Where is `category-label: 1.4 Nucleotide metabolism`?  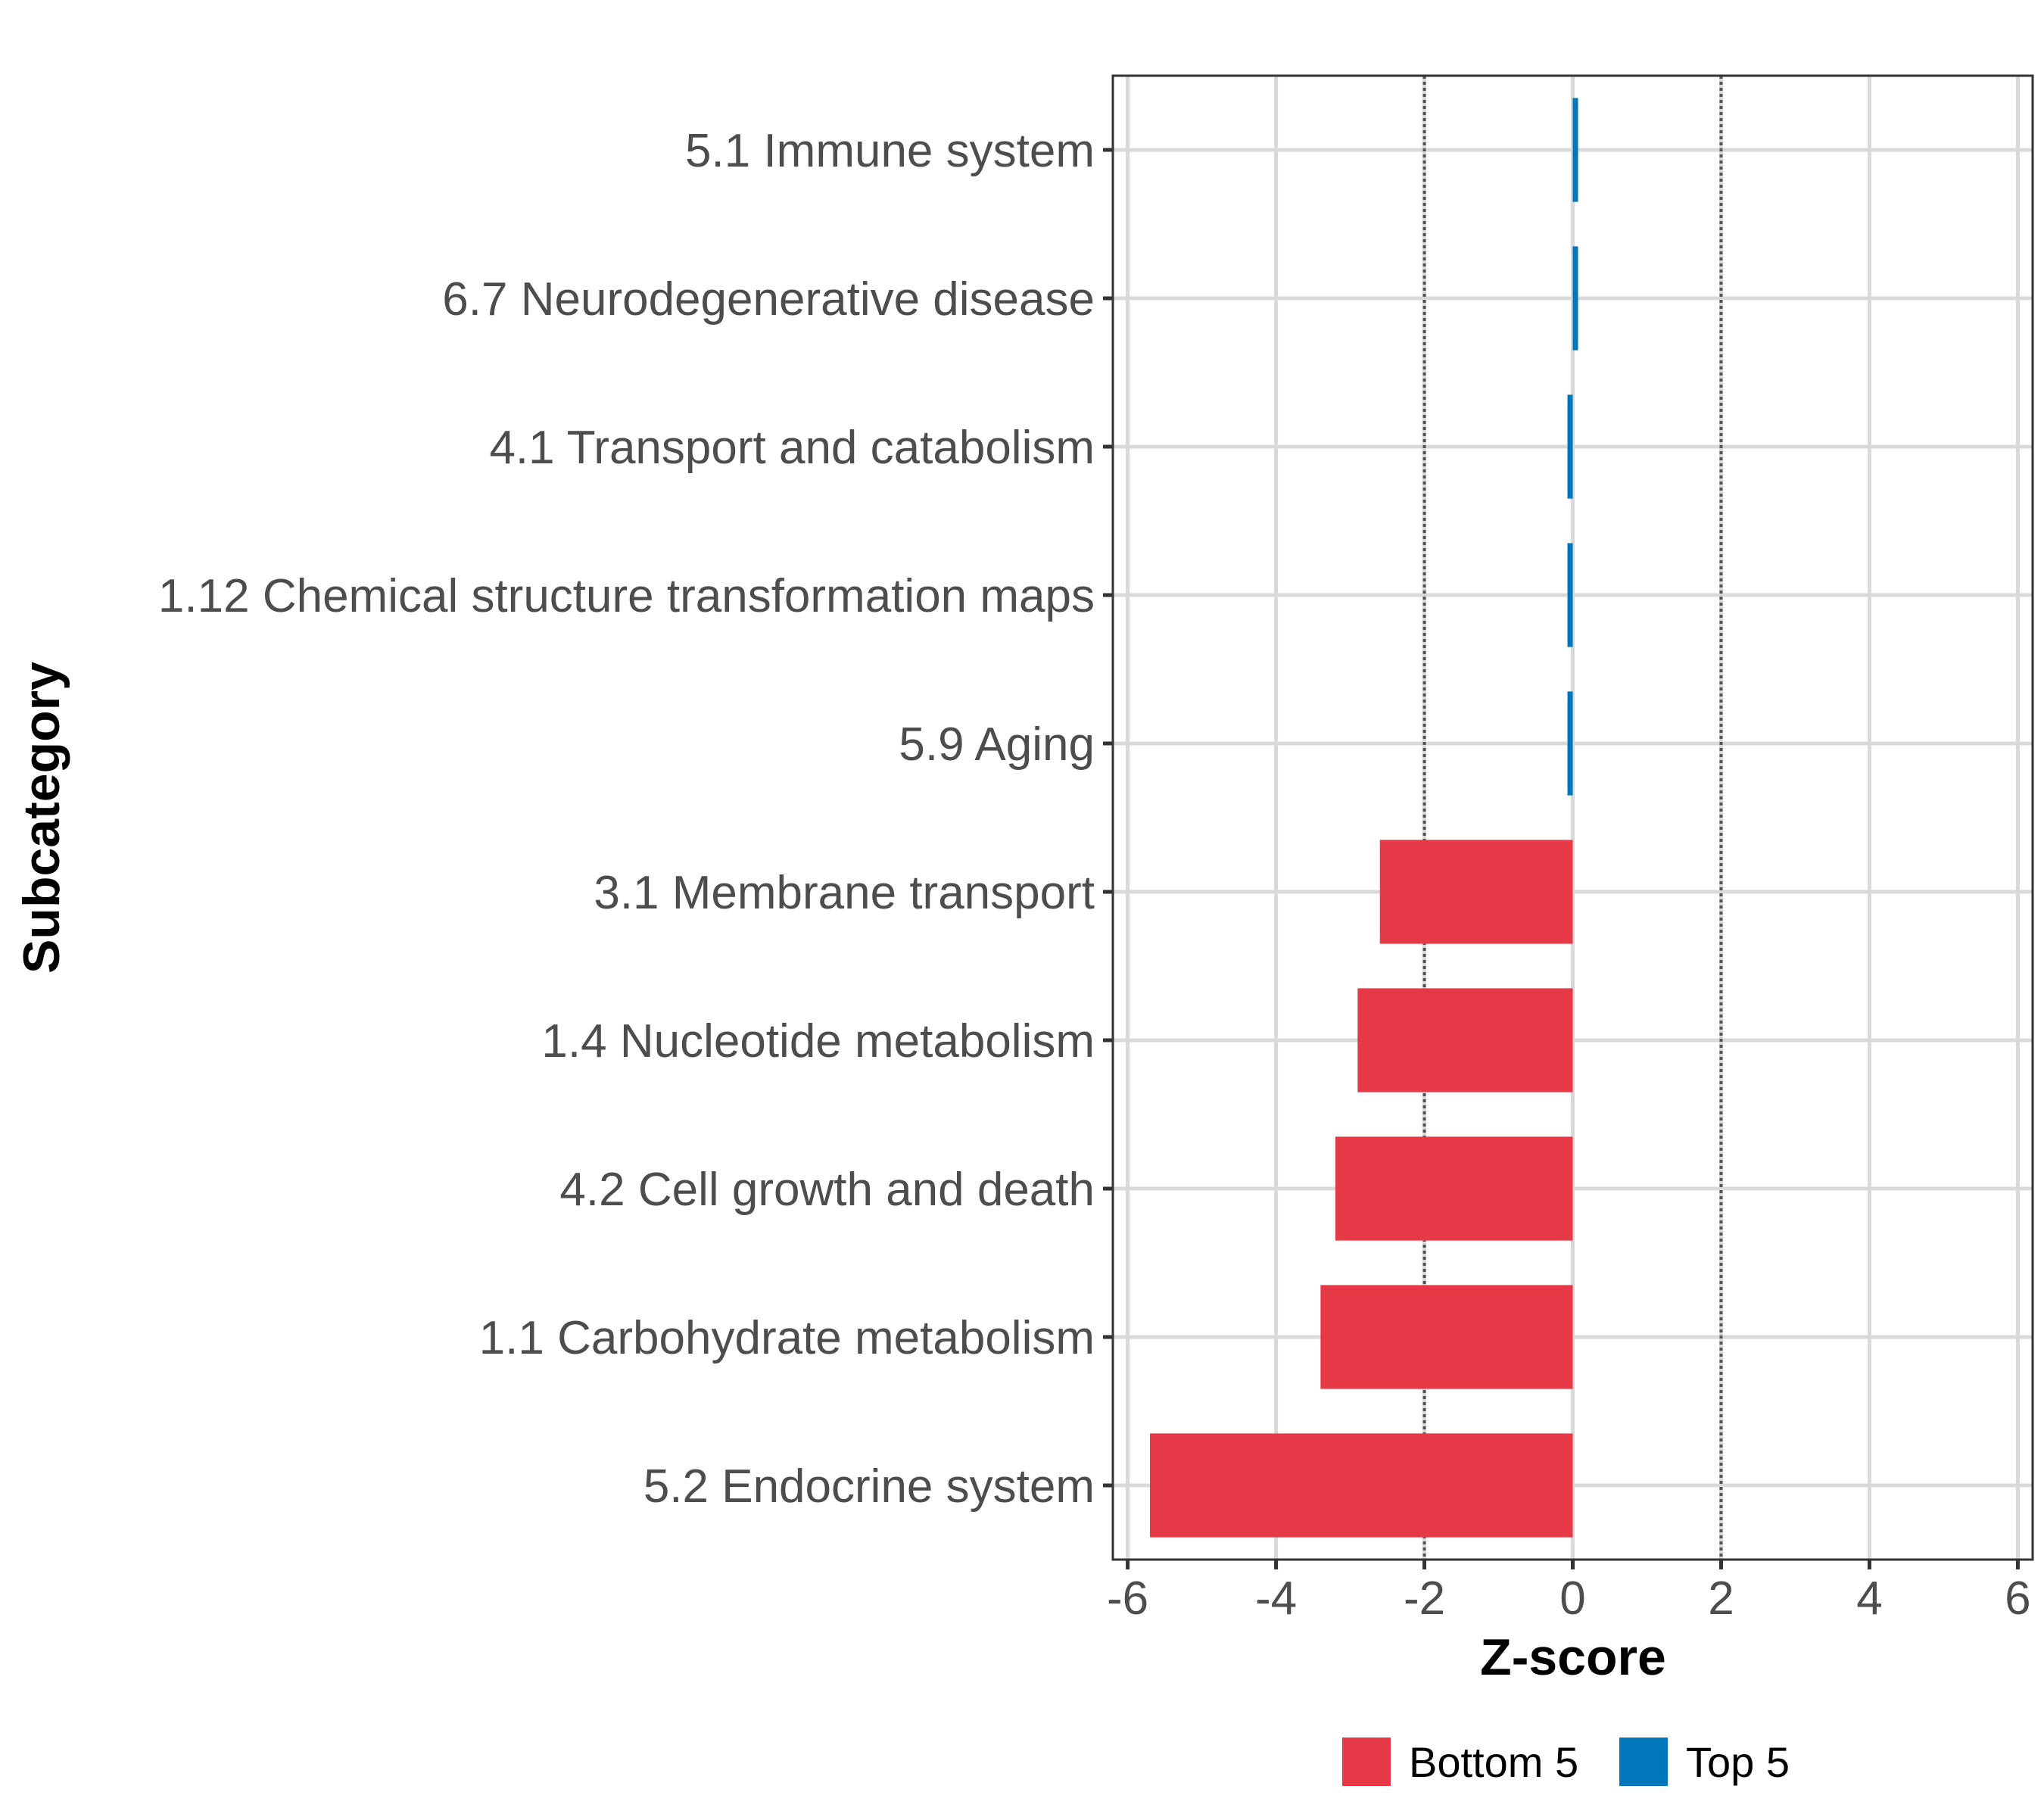 category-label: 1.4 Nucleotide metabolism is located at coordinates (818, 1041).